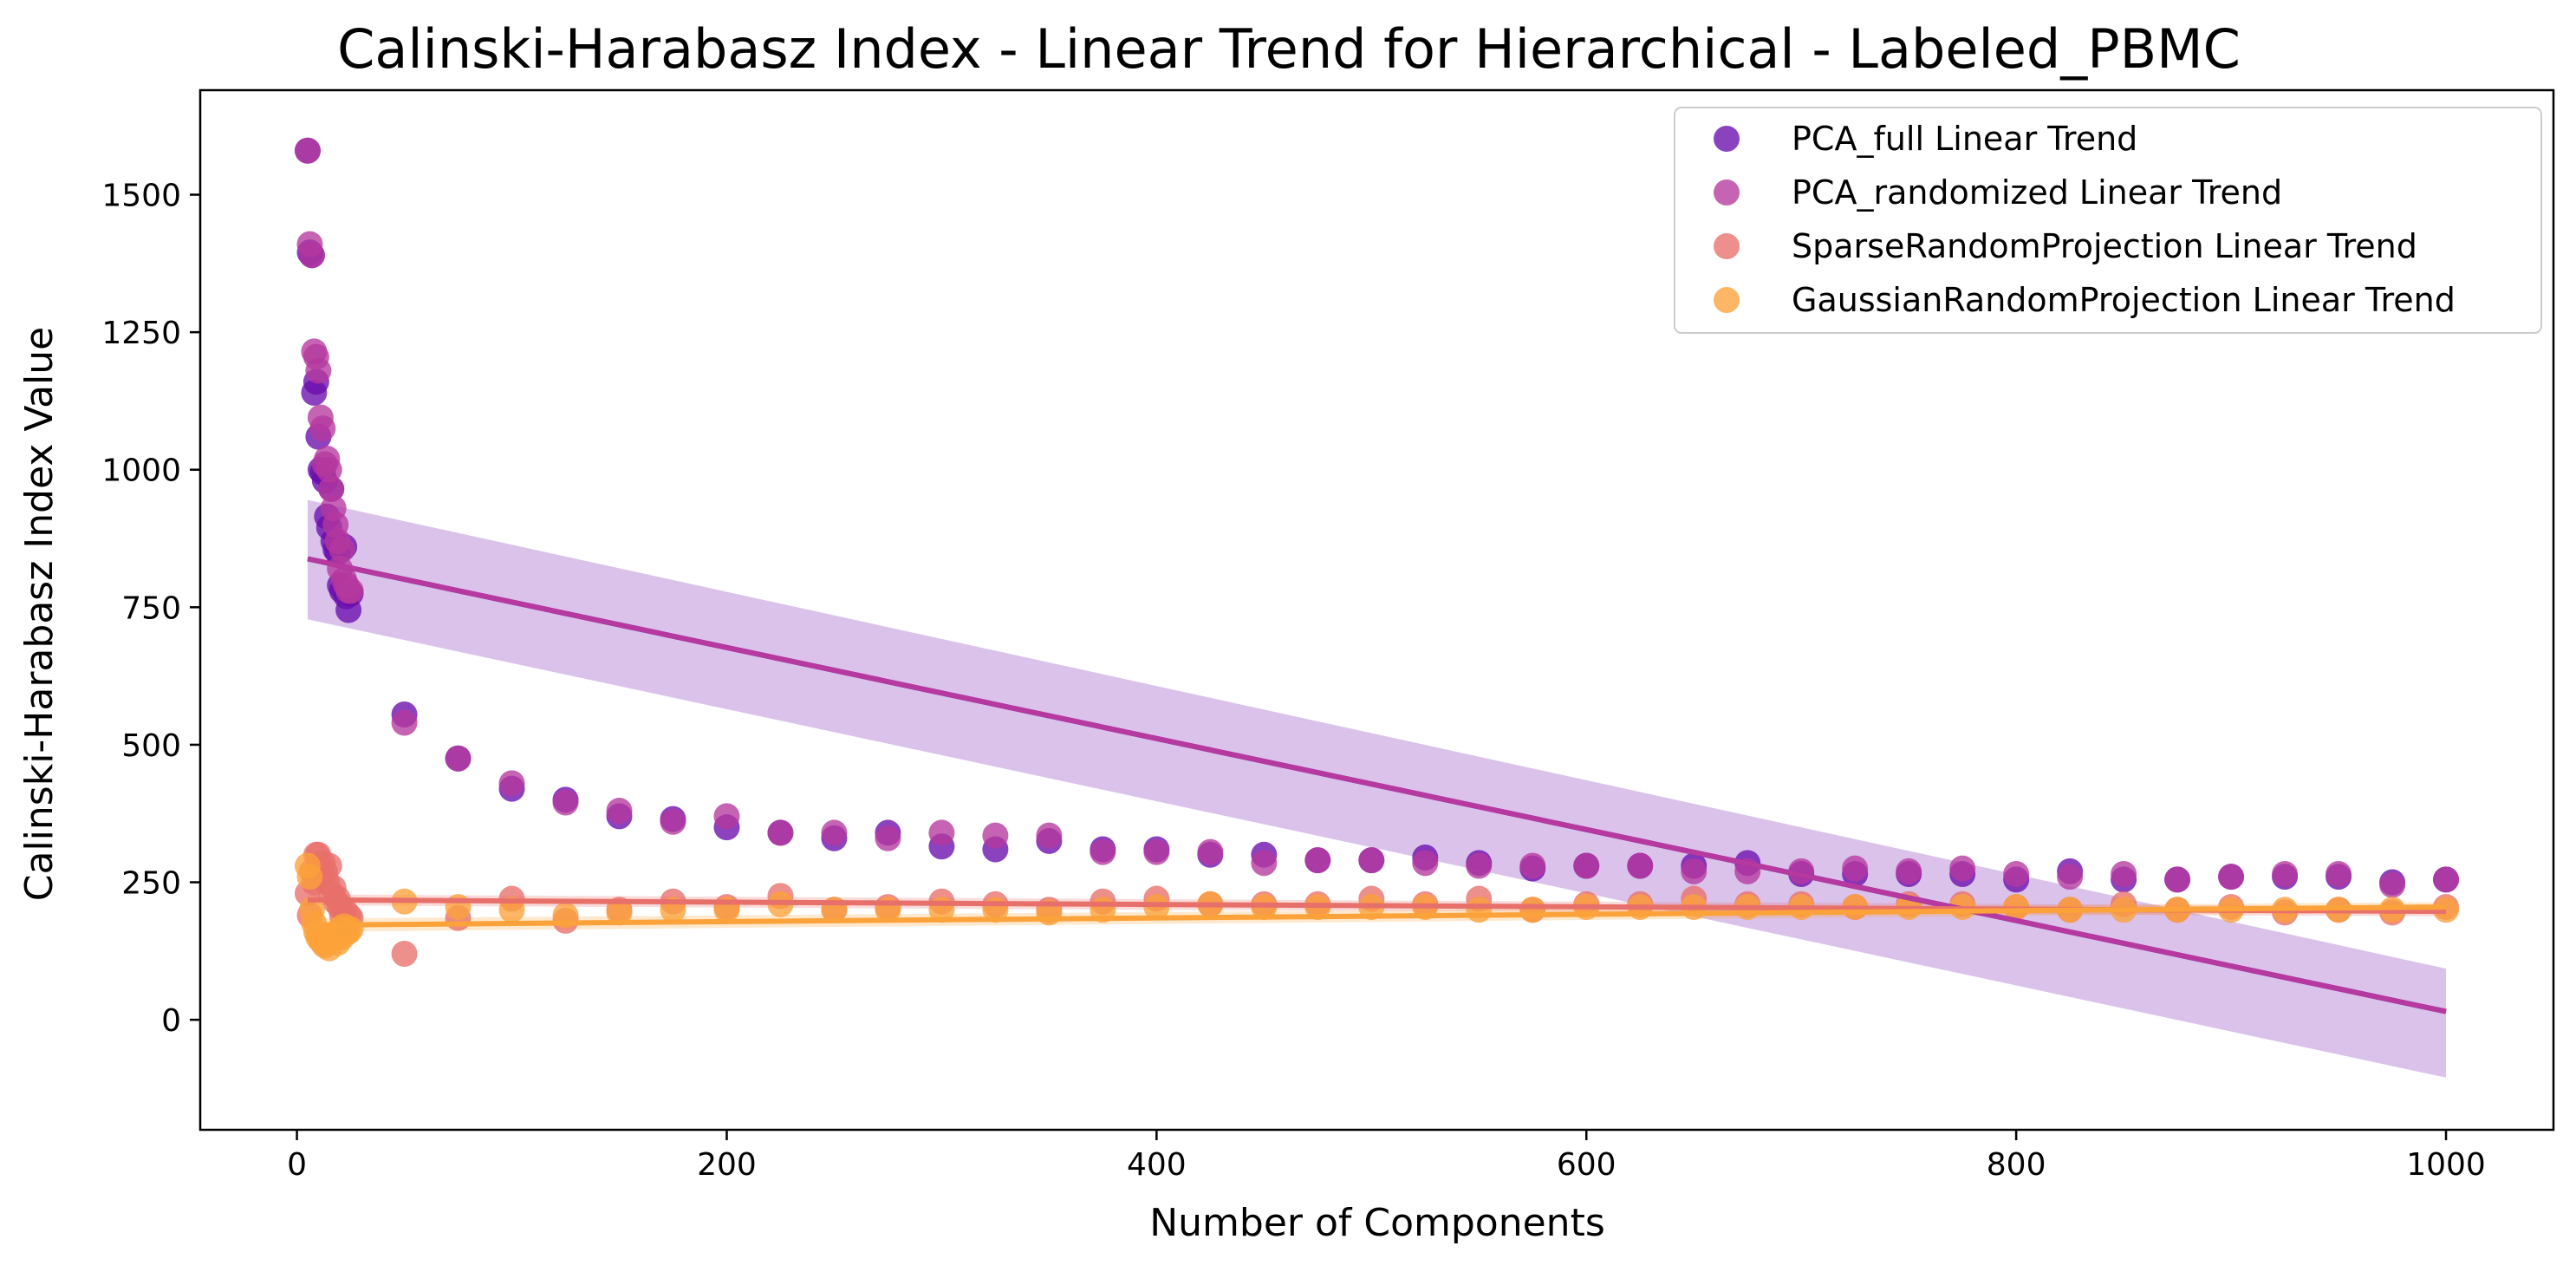  I want to click on legend-label-2: SparseRandomProjection Linear Trend, so click(2104, 246).